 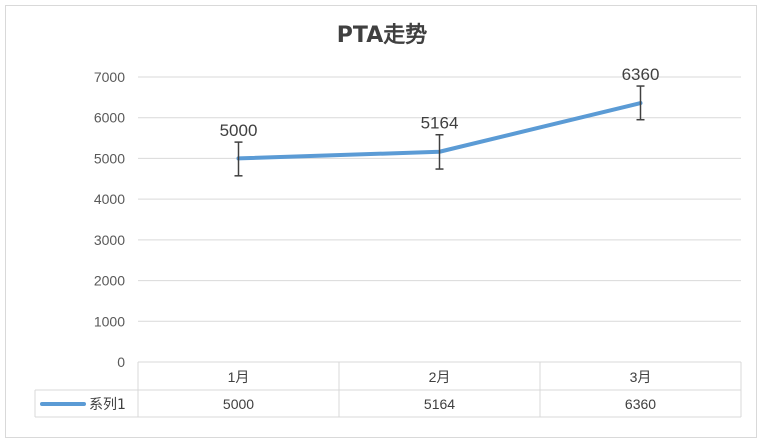 What do you see at coordinates (641, 377) in the screenshot?
I see `x-tick-label: 3月` at bounding box center [641, 377].